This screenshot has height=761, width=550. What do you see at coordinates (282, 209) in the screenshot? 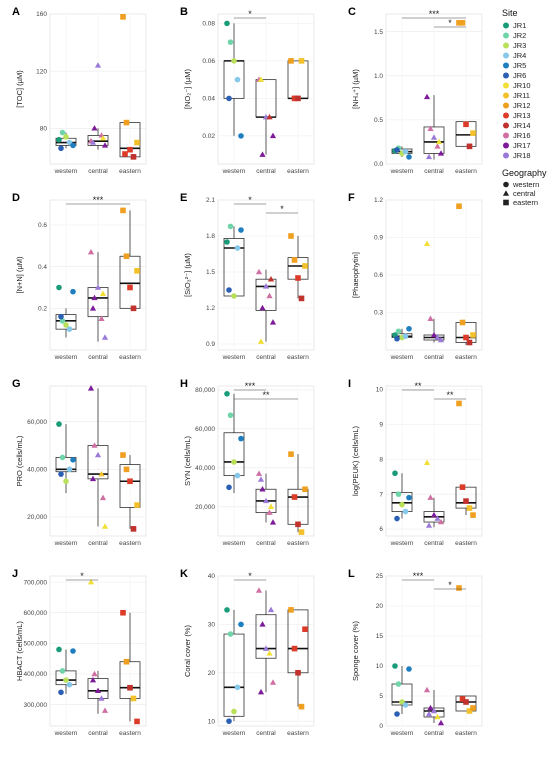
I see `significance-label: *` at bounding box center [282, 209].